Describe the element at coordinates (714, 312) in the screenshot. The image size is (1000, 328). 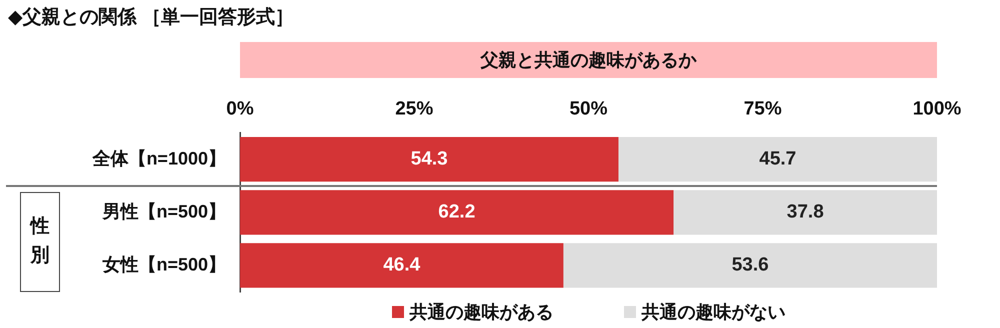
I see `legend-label: 共通の趣味がない` at that location.